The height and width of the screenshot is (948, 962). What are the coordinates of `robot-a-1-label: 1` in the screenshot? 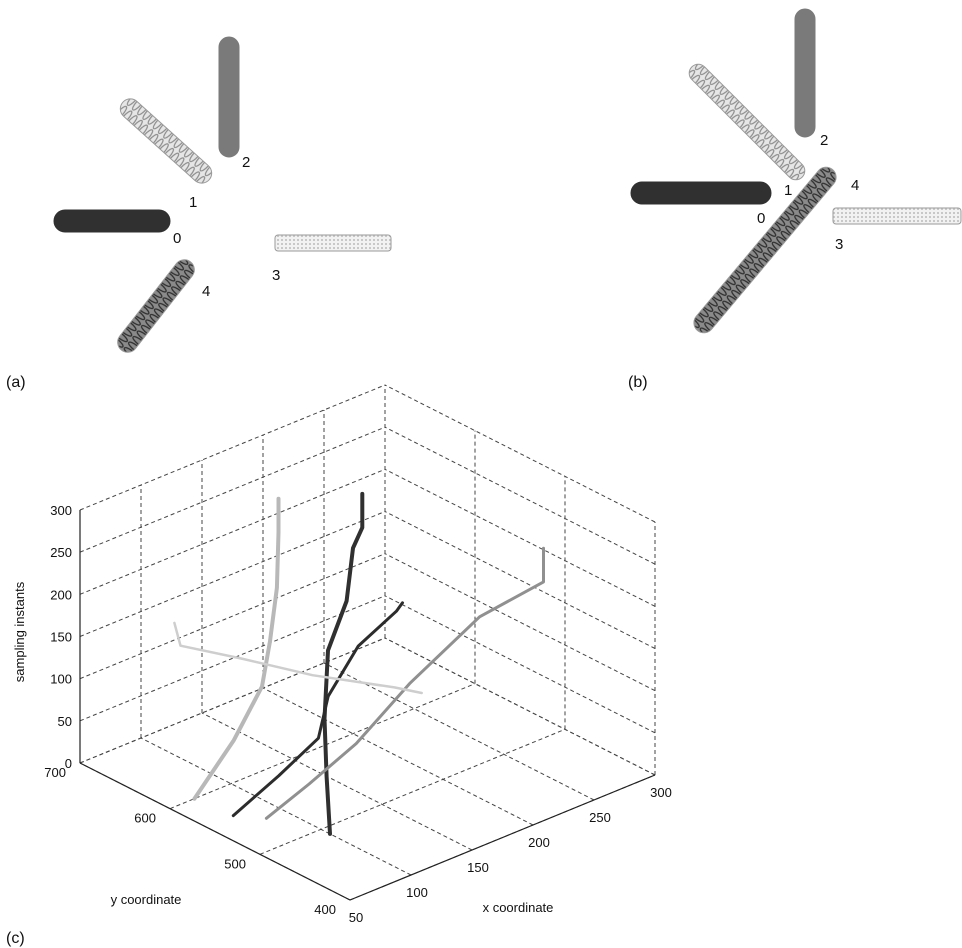 It's located at (193, 202).